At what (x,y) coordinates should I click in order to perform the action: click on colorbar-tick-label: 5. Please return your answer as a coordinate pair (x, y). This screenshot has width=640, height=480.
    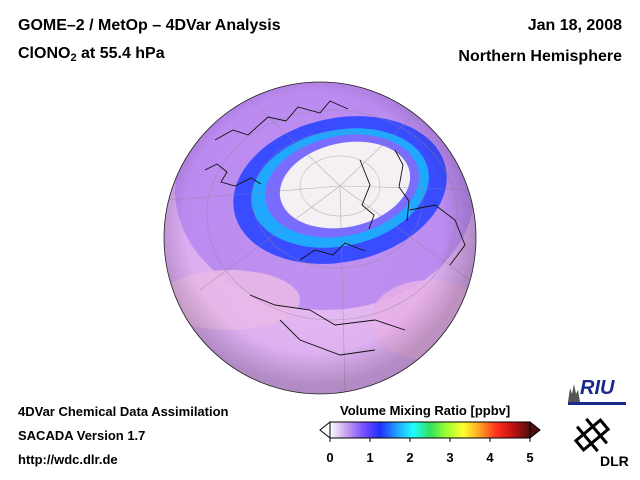
    Looking at the image, I should click on (529, 457).